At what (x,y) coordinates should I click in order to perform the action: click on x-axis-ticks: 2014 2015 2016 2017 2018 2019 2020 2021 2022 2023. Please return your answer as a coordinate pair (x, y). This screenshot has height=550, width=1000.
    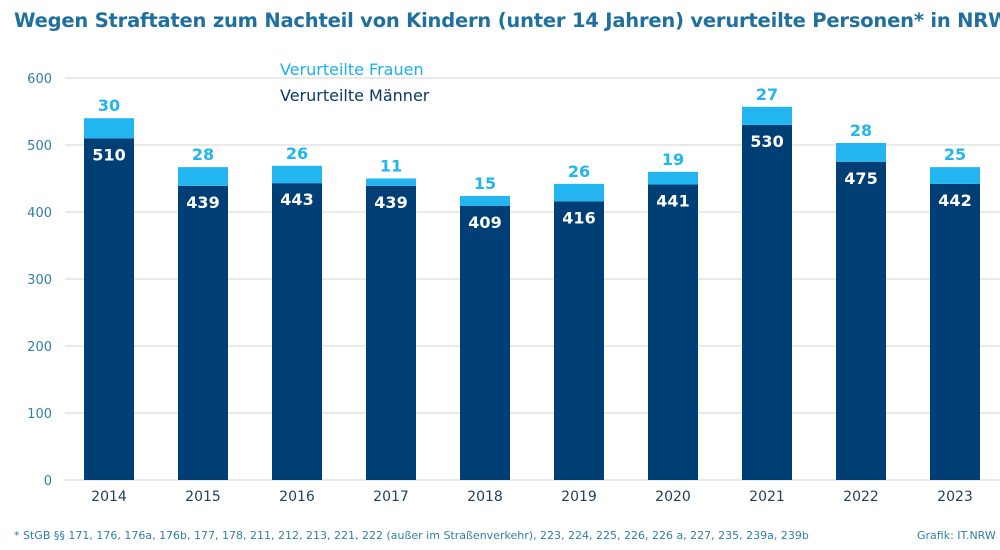
    Looking at the image, I should click on (532, 497).